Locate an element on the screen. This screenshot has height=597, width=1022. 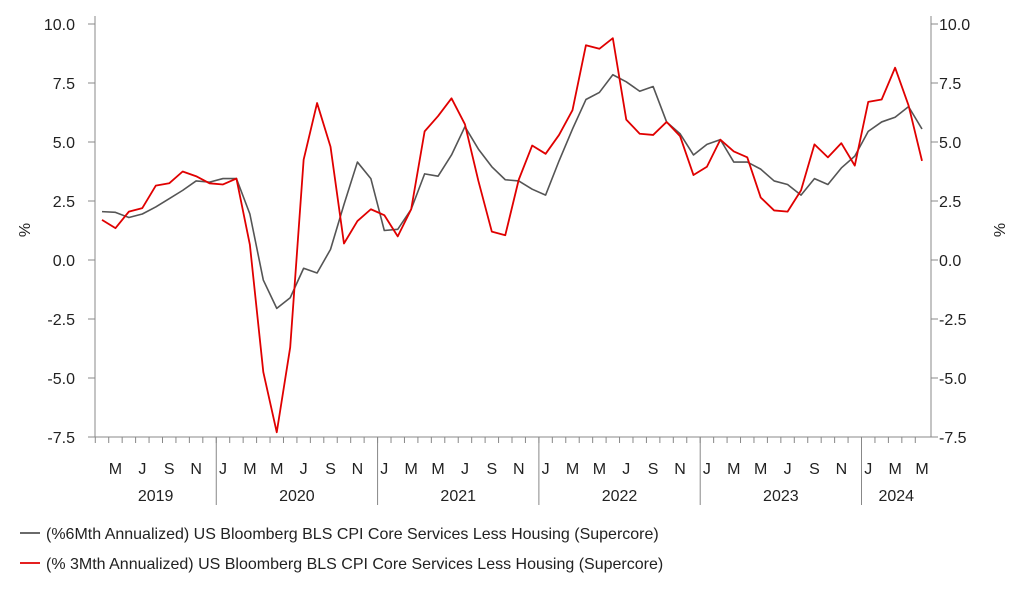
y-tick-label-left: 7.5 is located at coordinates (64, 84).